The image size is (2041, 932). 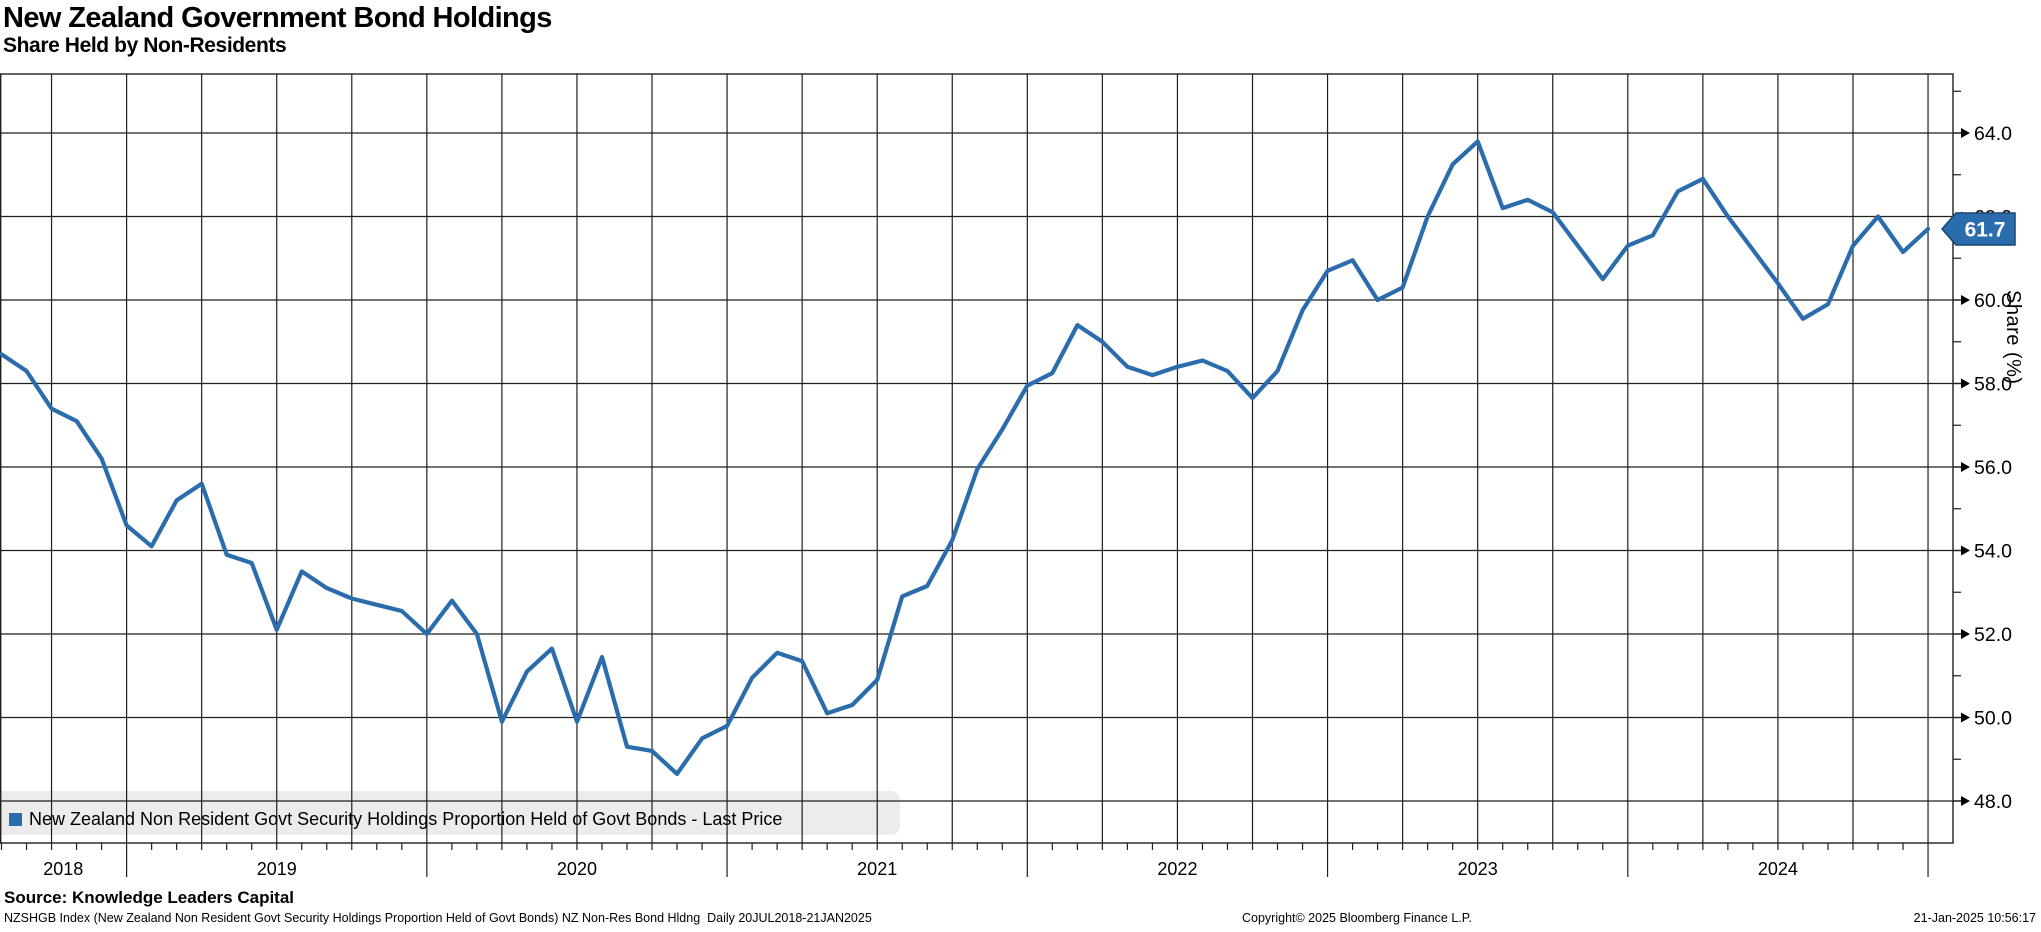 What do you see at coordinates (145, 45) in the screenshot?
I see `page-subtitle: Share Held by Non-Residents` at bounding box center [145, 45].